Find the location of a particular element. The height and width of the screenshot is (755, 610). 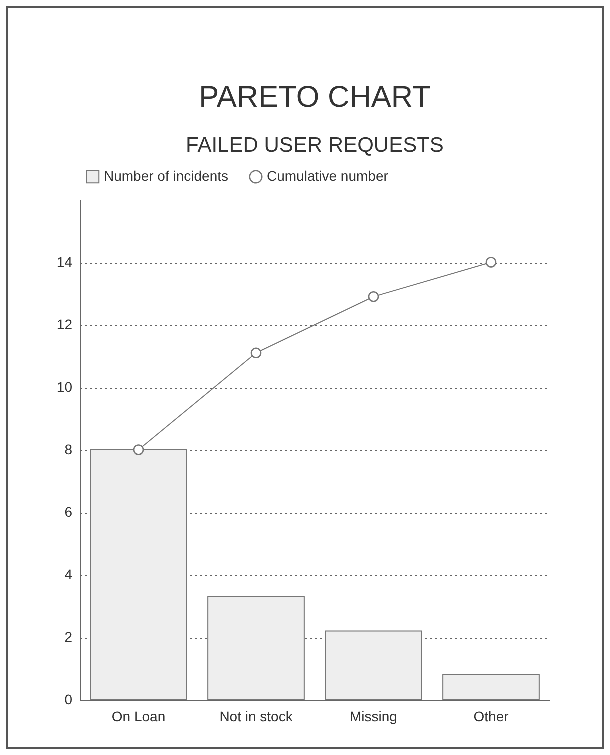

x-tick-label: Other is located at coordinates (492, 716).